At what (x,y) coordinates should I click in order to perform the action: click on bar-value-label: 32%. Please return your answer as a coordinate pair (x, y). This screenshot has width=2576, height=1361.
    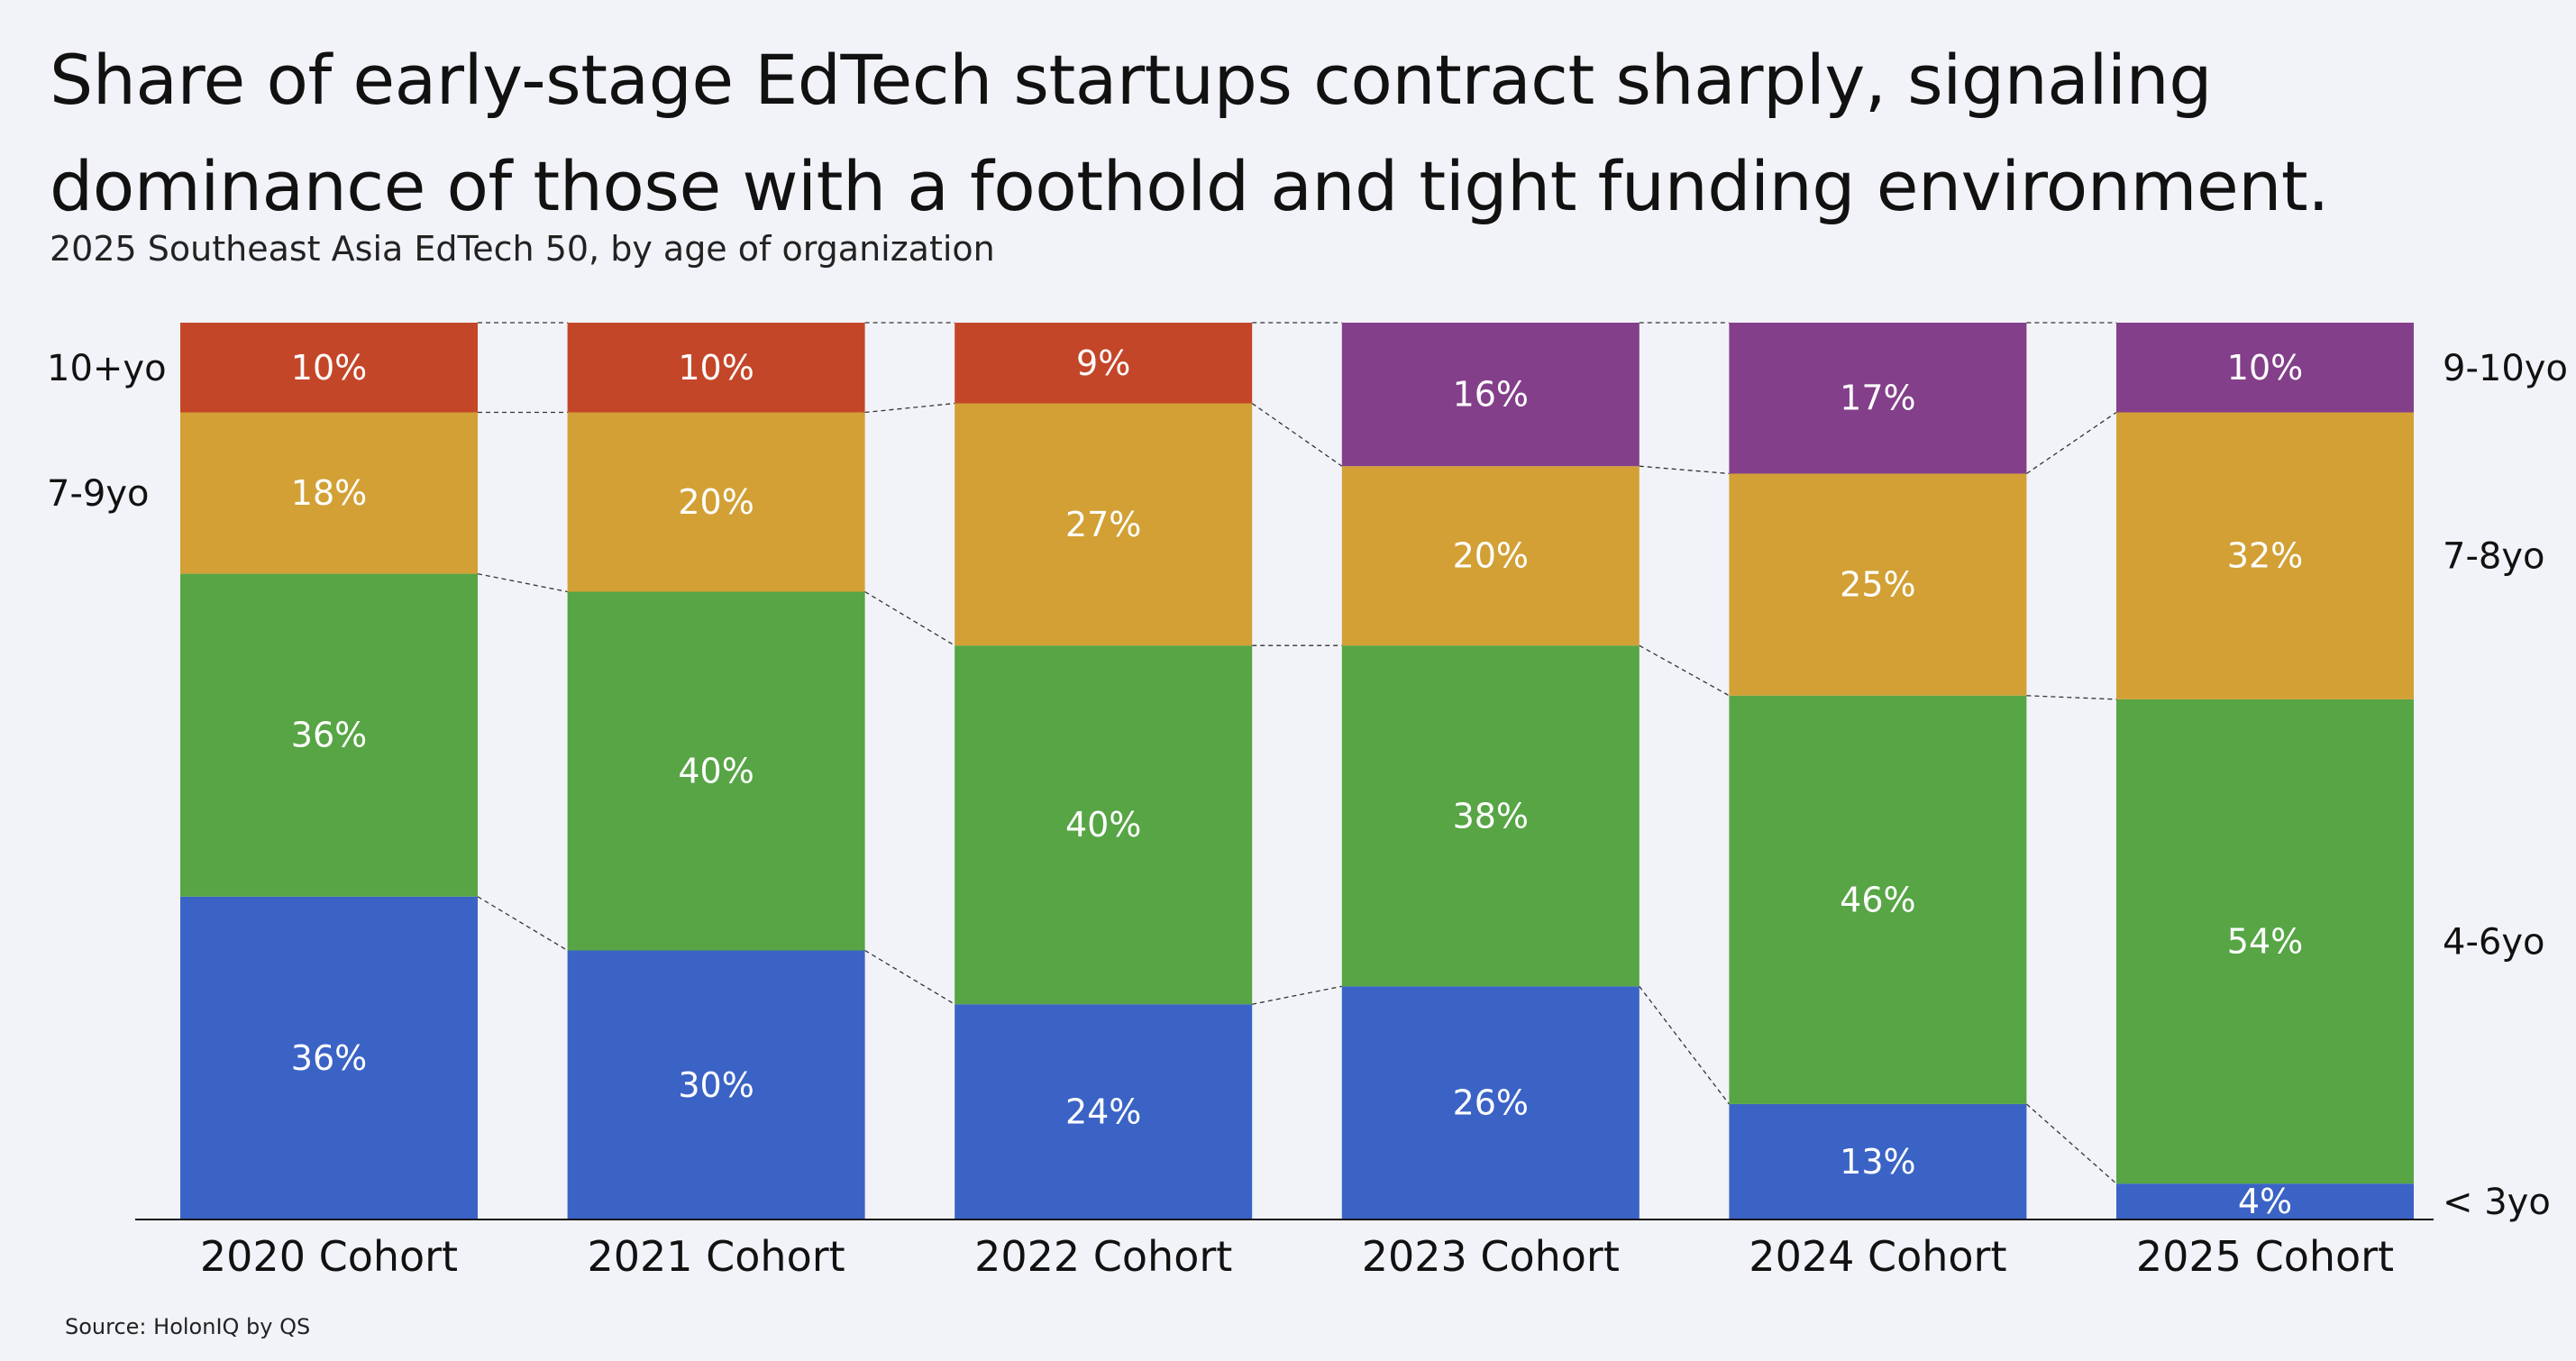
    Looking at the image, I should click on (2265, 556).